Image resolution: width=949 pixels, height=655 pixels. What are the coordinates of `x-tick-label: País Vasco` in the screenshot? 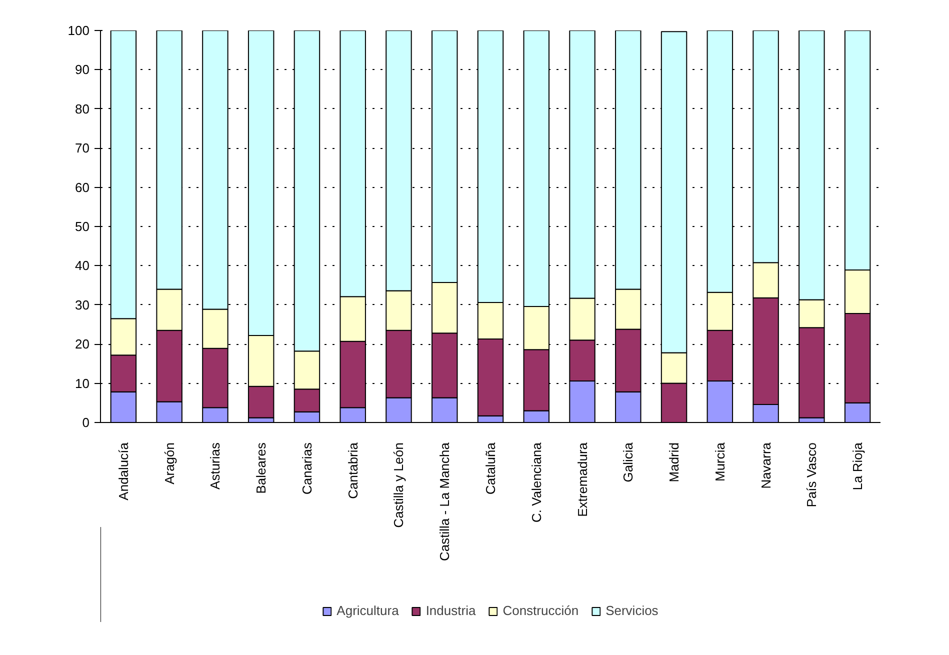 It's located at (812, 475).